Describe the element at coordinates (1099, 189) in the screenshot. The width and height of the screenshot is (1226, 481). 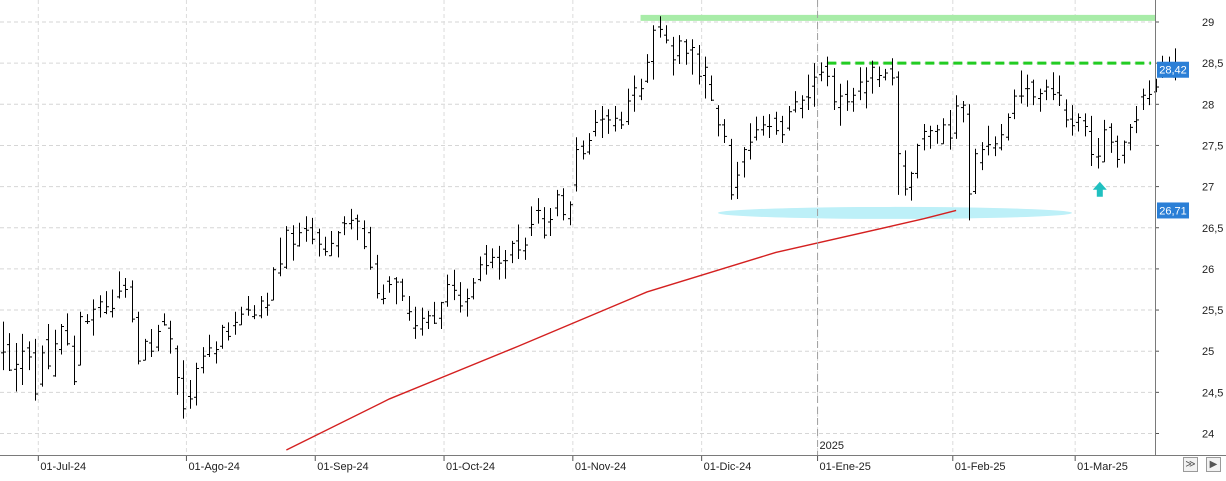
I see `up-arrow-icon` at that location.